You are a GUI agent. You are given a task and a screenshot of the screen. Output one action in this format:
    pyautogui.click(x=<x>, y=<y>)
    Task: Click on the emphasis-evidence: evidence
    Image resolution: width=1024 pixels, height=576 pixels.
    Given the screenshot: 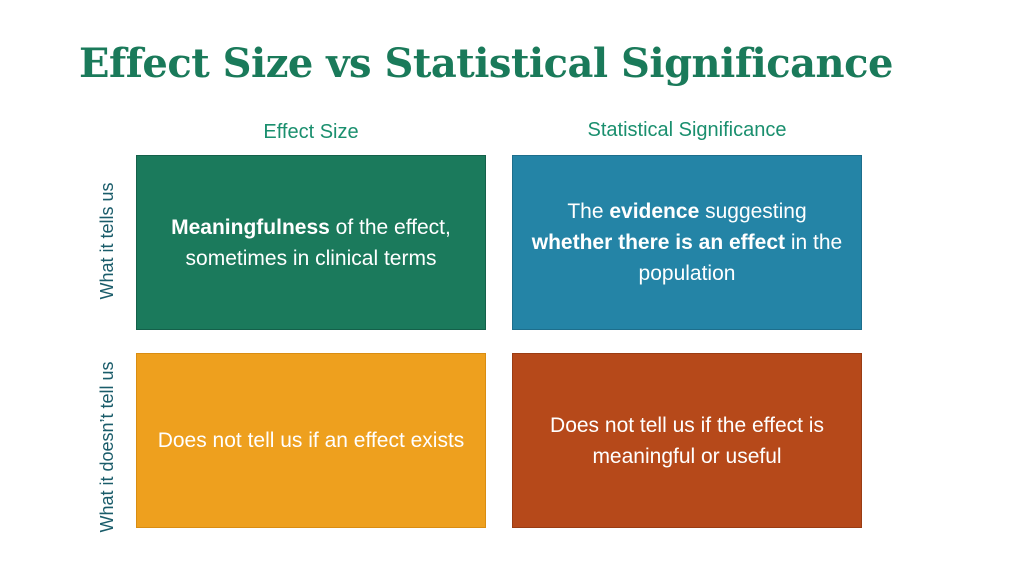 What is the action you would take?
    pyautogui.click(x=654, y=211)
    